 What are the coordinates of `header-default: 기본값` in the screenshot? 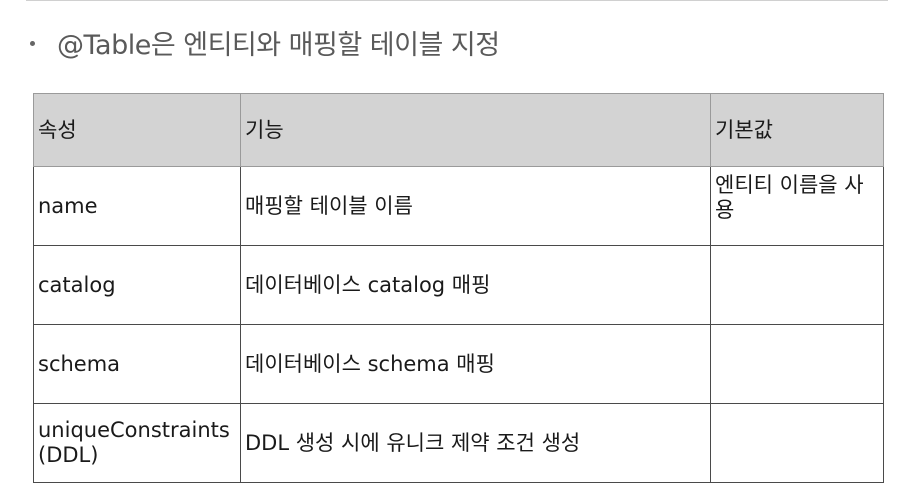 It's located at (797, 130).